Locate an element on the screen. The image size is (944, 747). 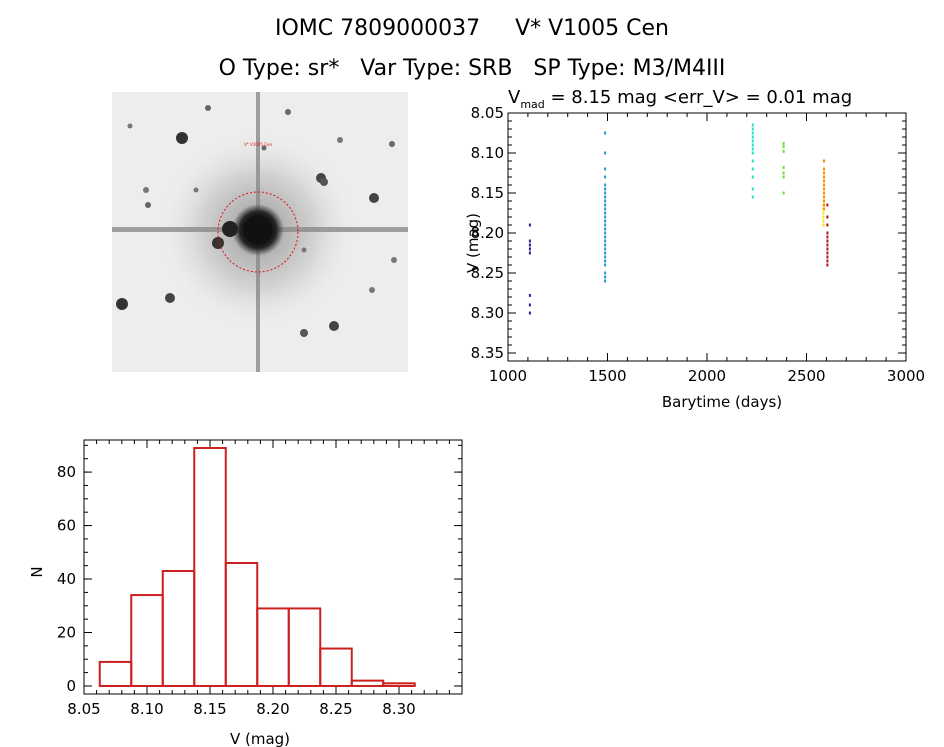
x-tick-label: 8.15 is located at coordinates (209, 709).